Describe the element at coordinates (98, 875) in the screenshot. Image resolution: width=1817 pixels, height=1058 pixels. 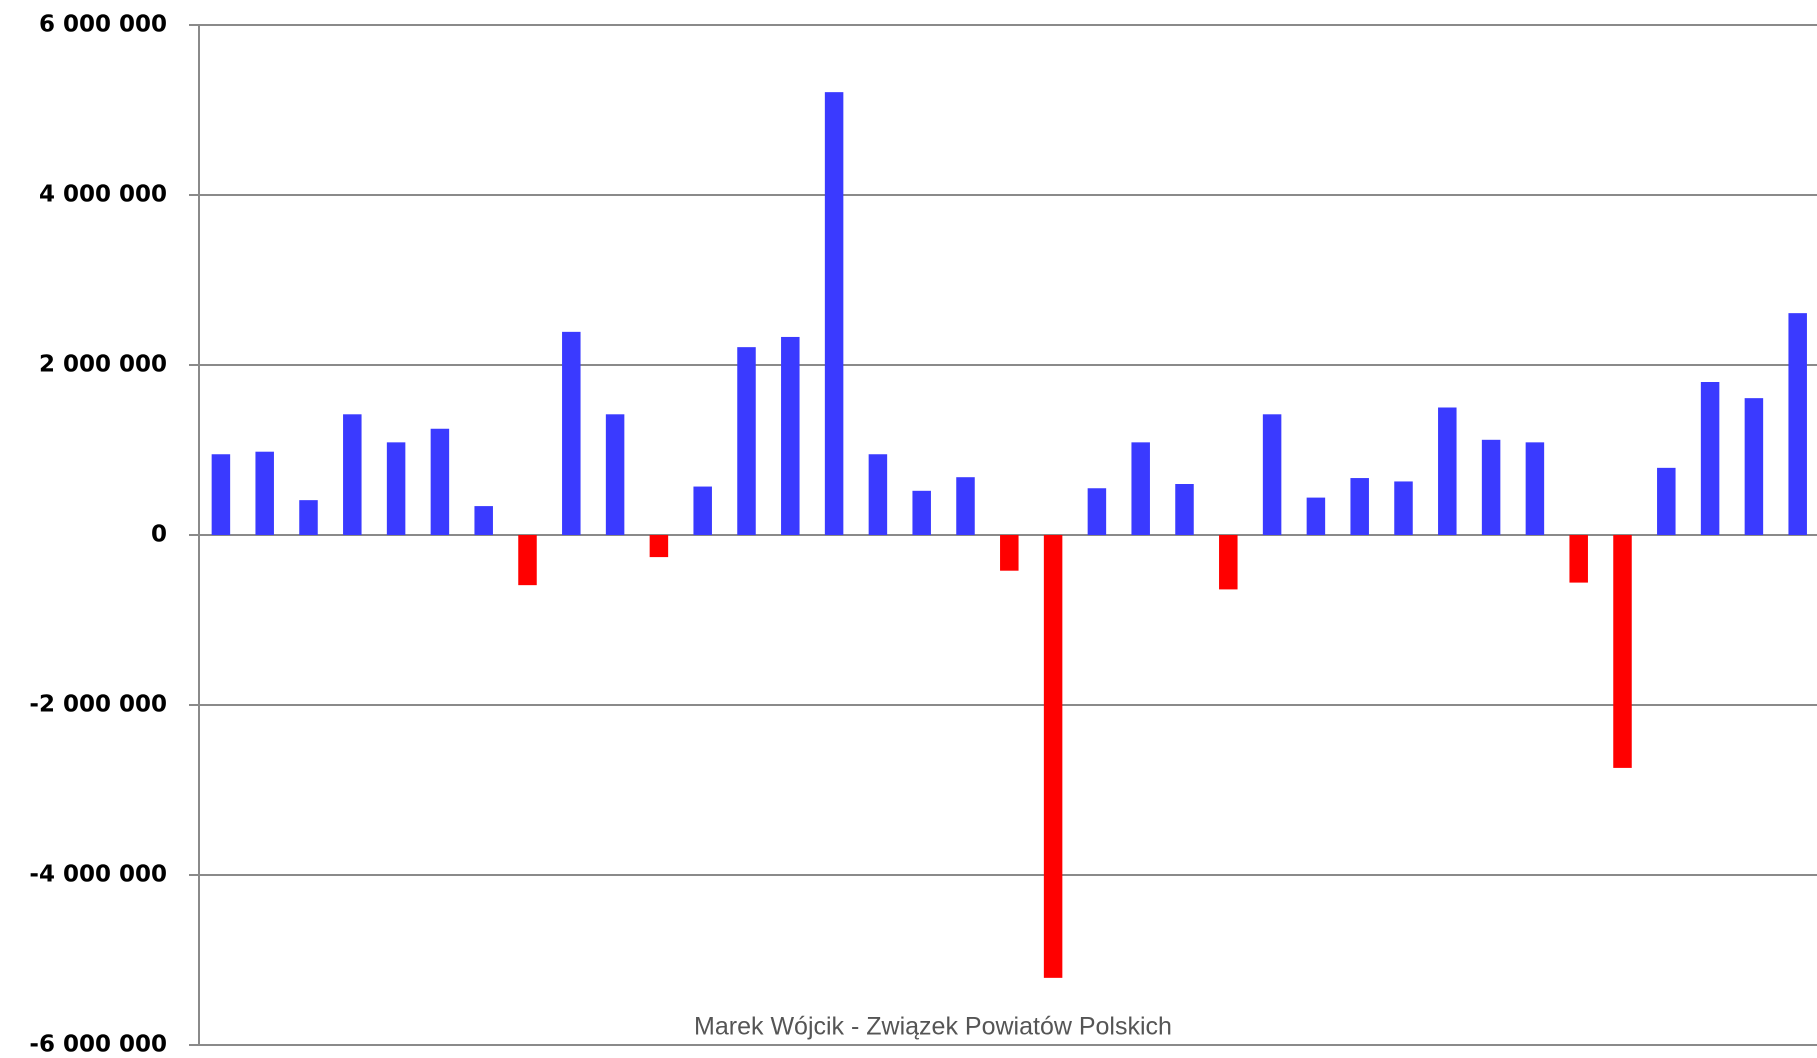
I see `y-tick-label: -4 000 000` at that location.